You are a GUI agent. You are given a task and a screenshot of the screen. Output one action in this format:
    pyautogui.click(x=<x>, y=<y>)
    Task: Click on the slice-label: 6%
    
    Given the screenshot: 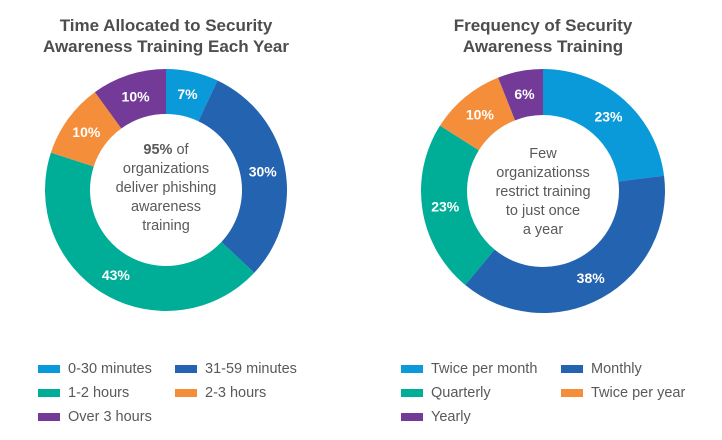 What is the action you would take?
    pyautogui.click(x=524, y=94)
    